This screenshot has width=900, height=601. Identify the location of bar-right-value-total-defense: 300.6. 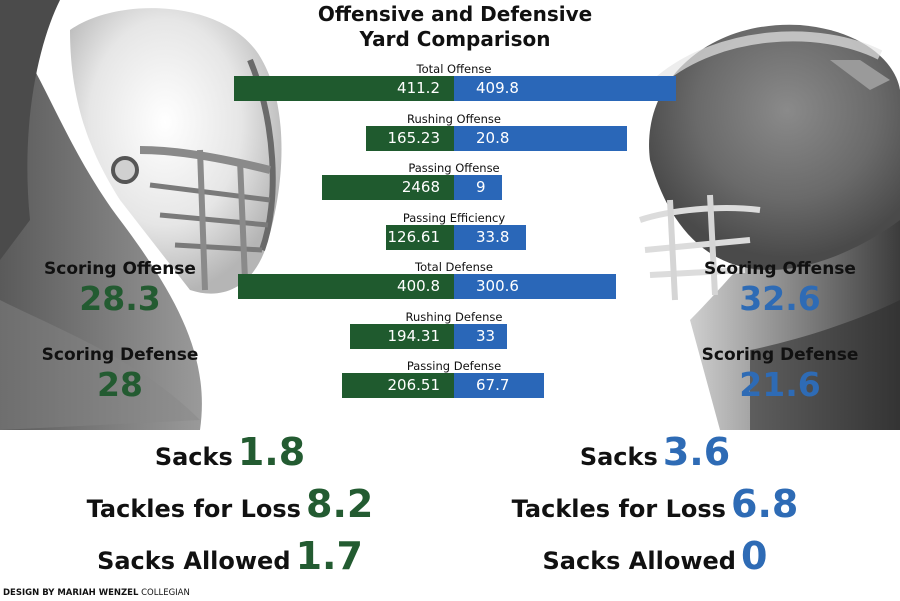
(497, 286).